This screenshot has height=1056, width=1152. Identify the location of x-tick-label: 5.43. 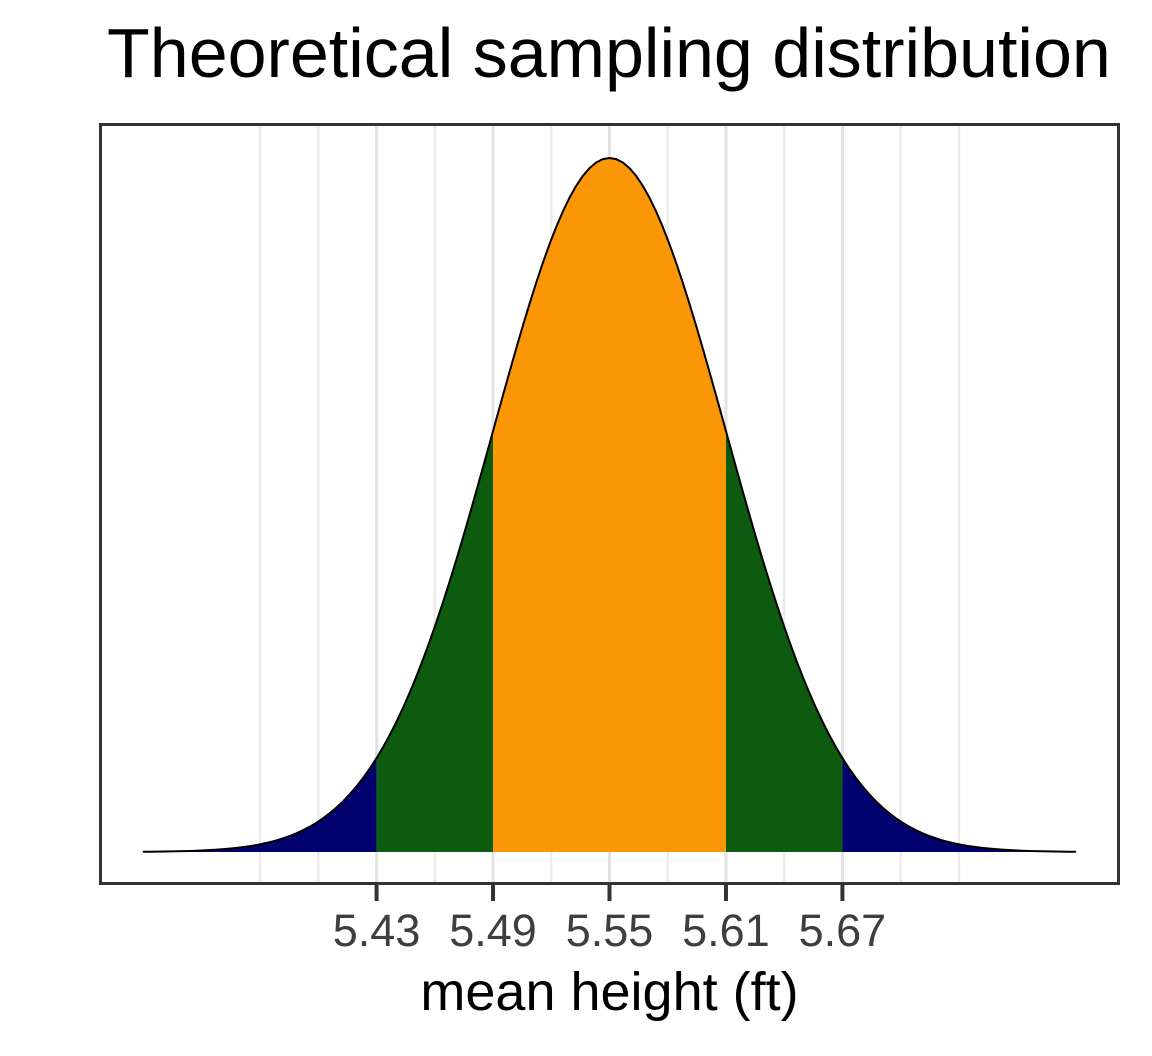
(376, 930).